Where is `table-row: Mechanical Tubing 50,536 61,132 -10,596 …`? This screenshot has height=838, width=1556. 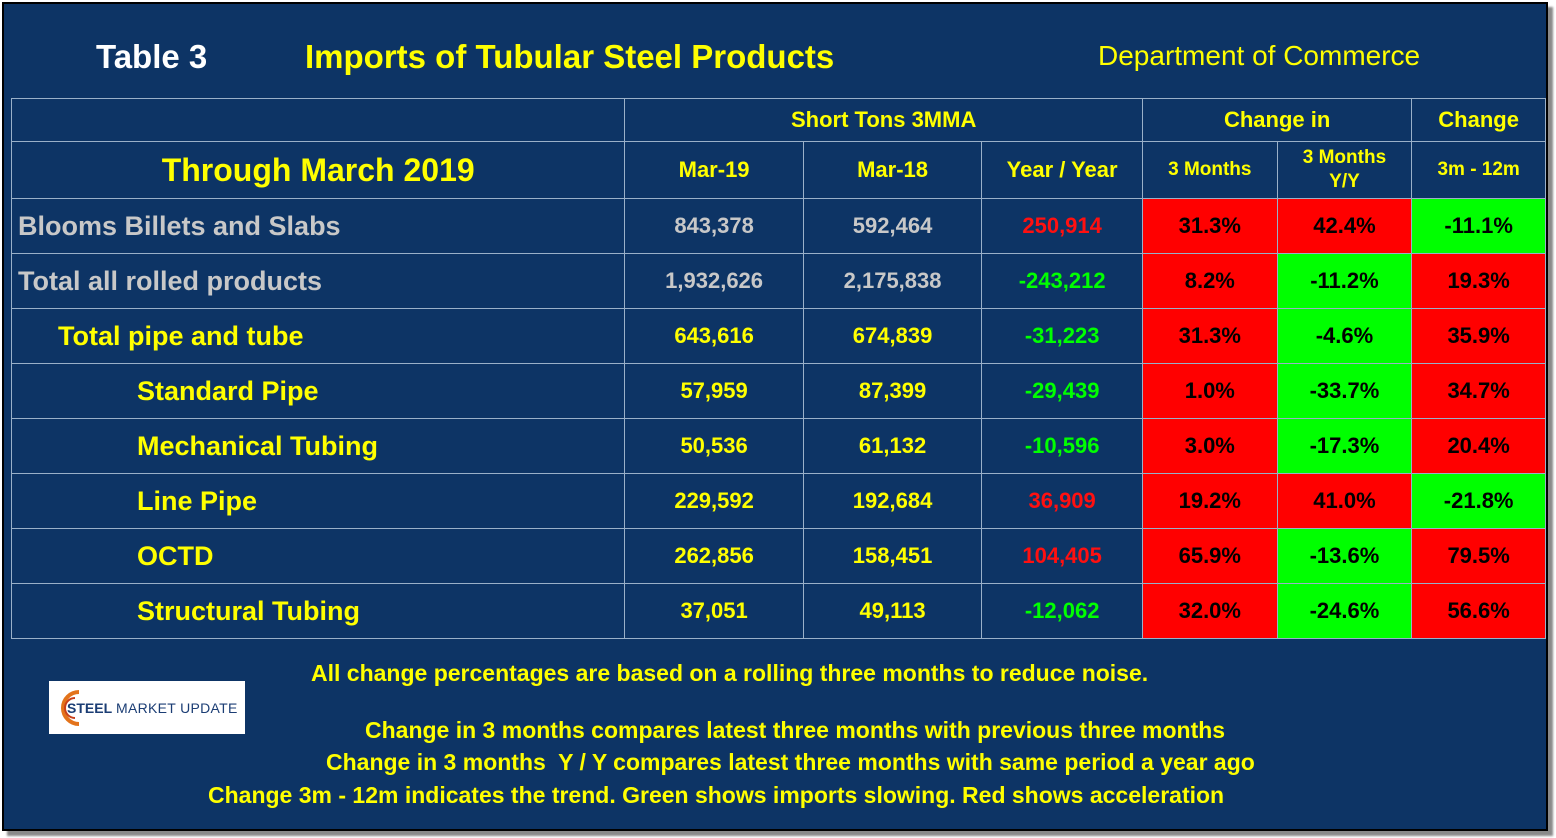 table-row: Mechanical Tubing 50,536 61,132 -10,596 … is located at coordinates (778, 446).